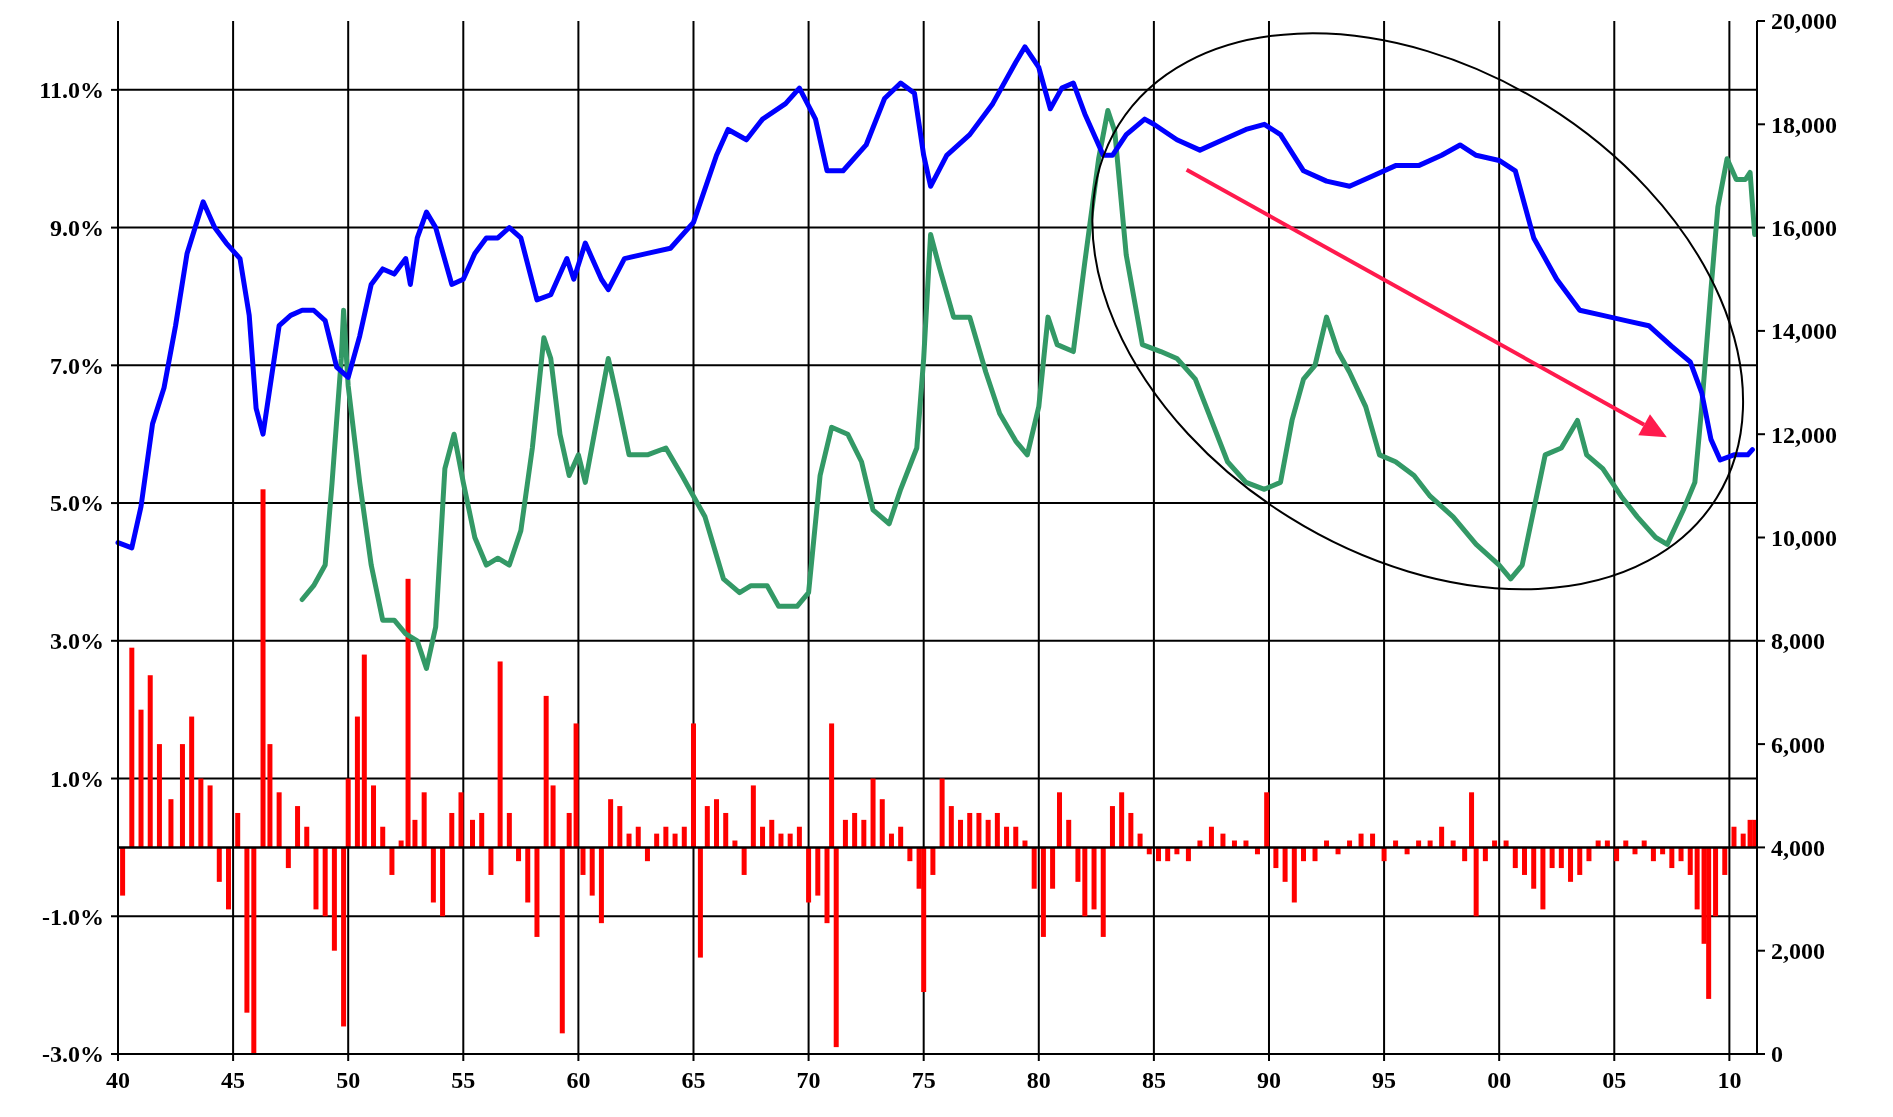 This screenshot has width=1893, height=1117. Describe the element at coordinates (1614, 1080) in the screenshot. I see `x-tick-label: 05` at that location.